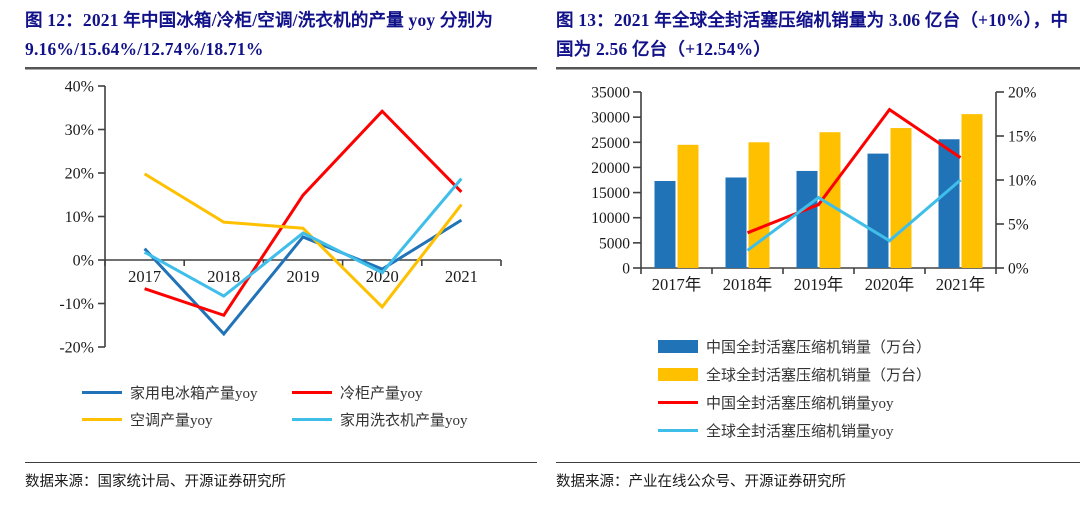  What do you see at coordinates (748, 284) in the screenshot?
I see `x-axis-tick-label: 2018年` at bounding box center [748, 284].